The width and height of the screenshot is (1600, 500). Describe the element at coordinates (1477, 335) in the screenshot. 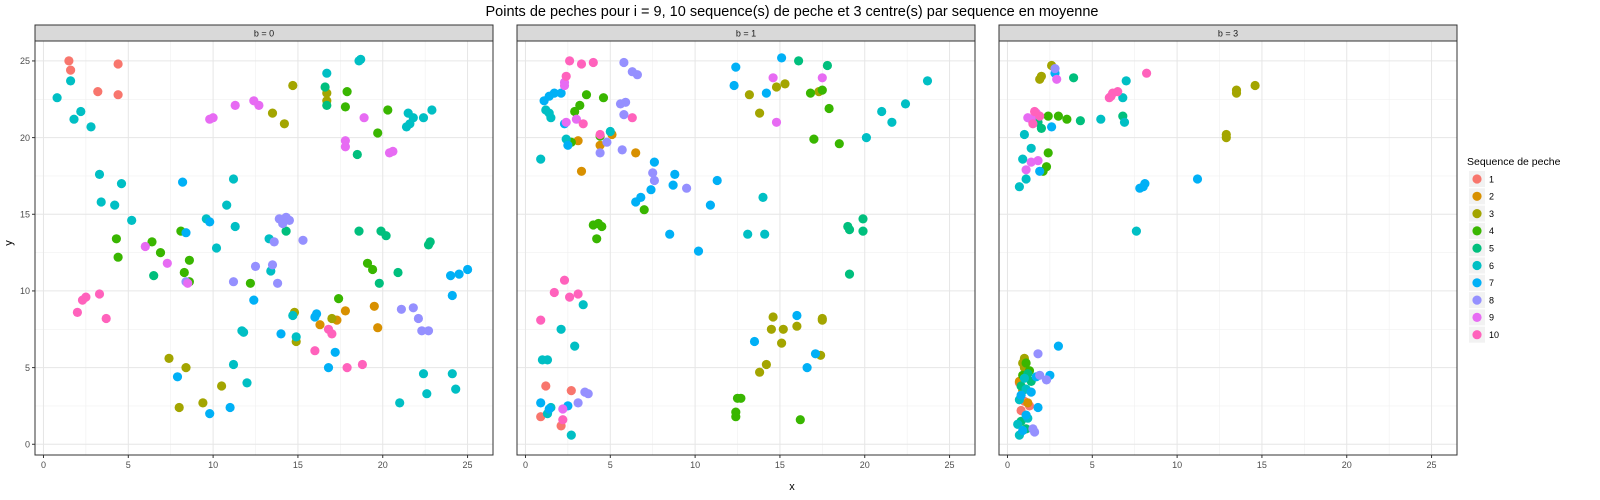

I see `legend-key` at that location.